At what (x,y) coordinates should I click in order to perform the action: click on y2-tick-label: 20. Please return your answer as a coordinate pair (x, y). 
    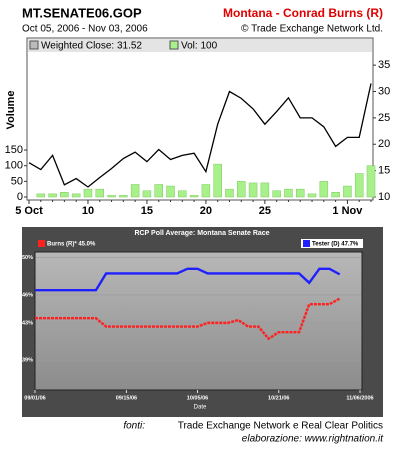
    Looking at the image, I should click on (384, 144).